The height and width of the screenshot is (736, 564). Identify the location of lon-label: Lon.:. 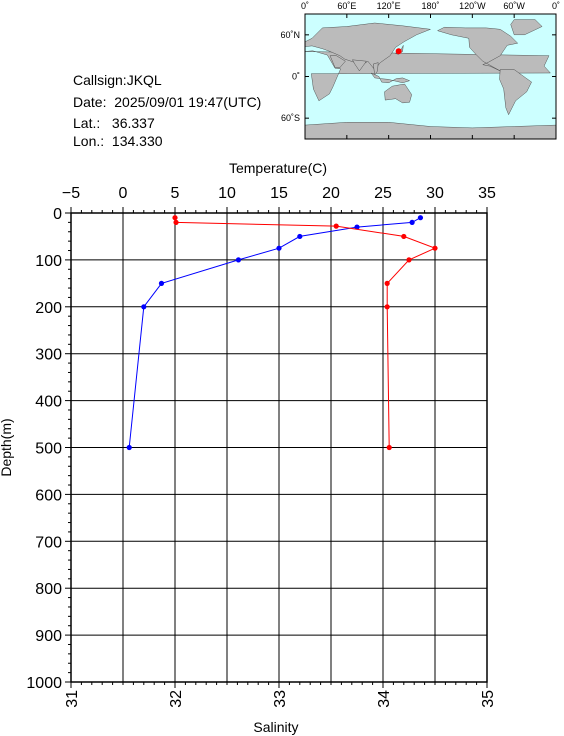
(89, 141).